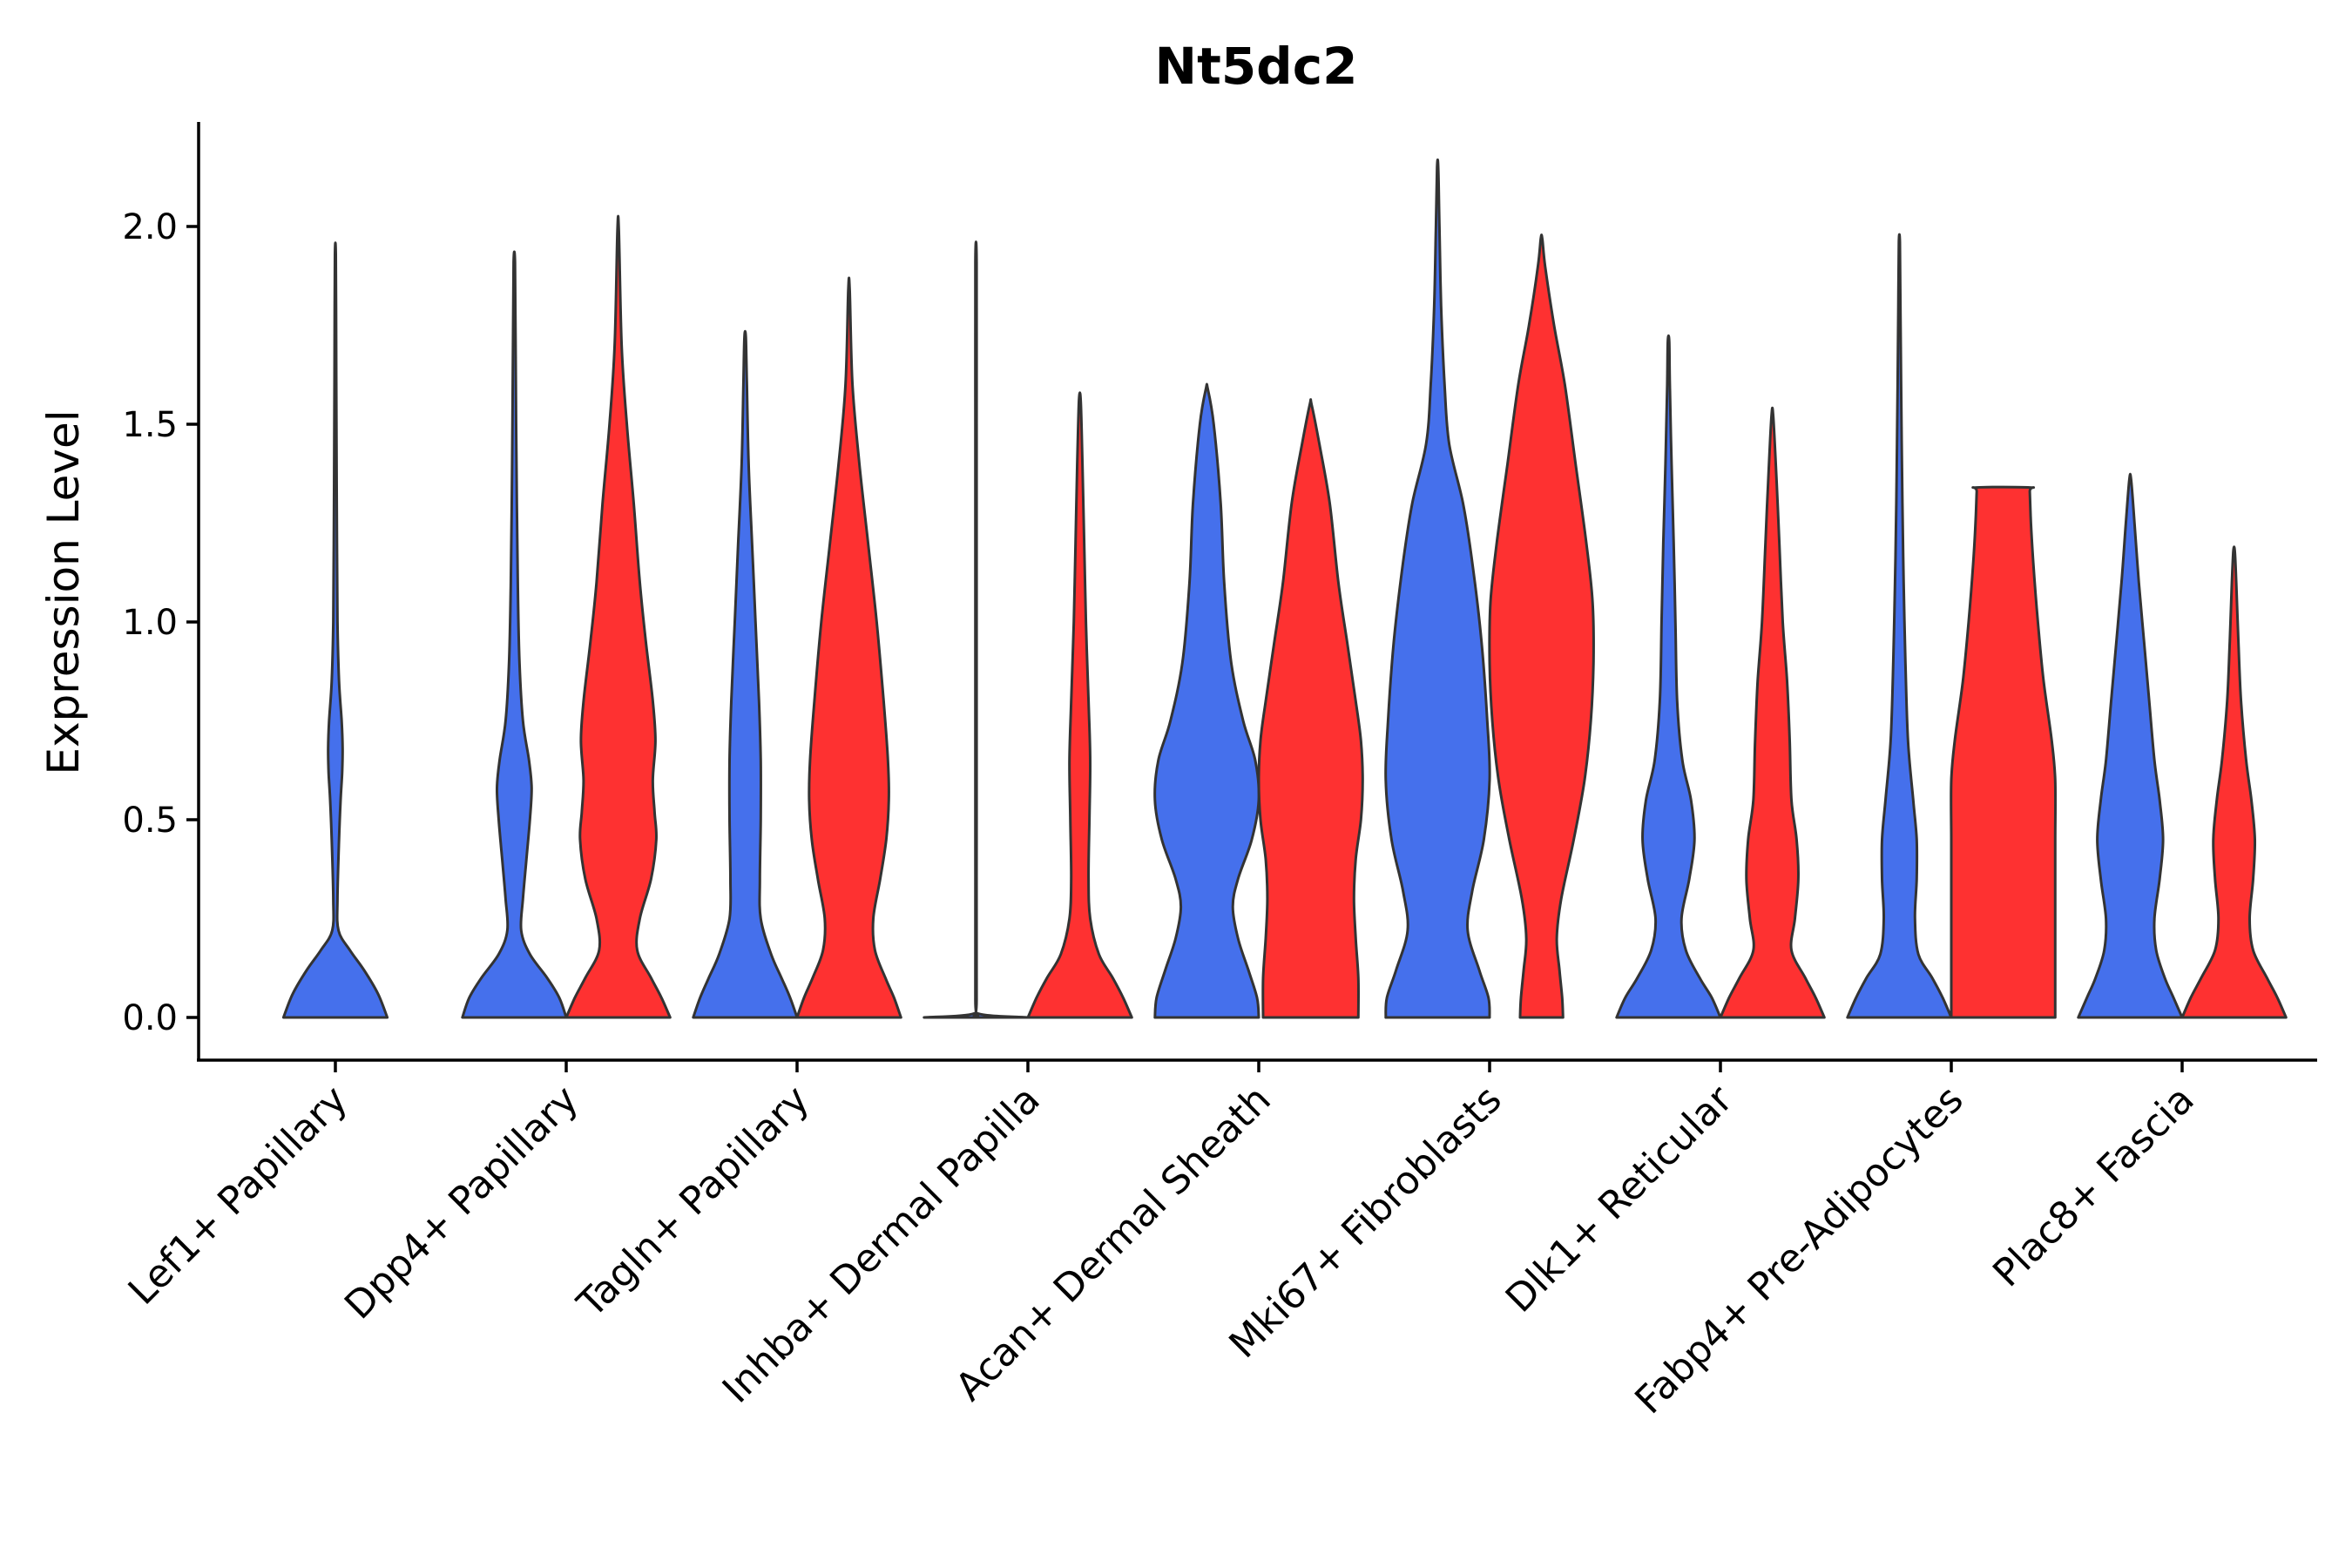 This screenshot has height=1568, width=2352. What do you see at coordinates (2093, 1187) in the screenshot?
I see `x-tick-label: Plac8+ Fascia` at bounding box center [2093, 1187].